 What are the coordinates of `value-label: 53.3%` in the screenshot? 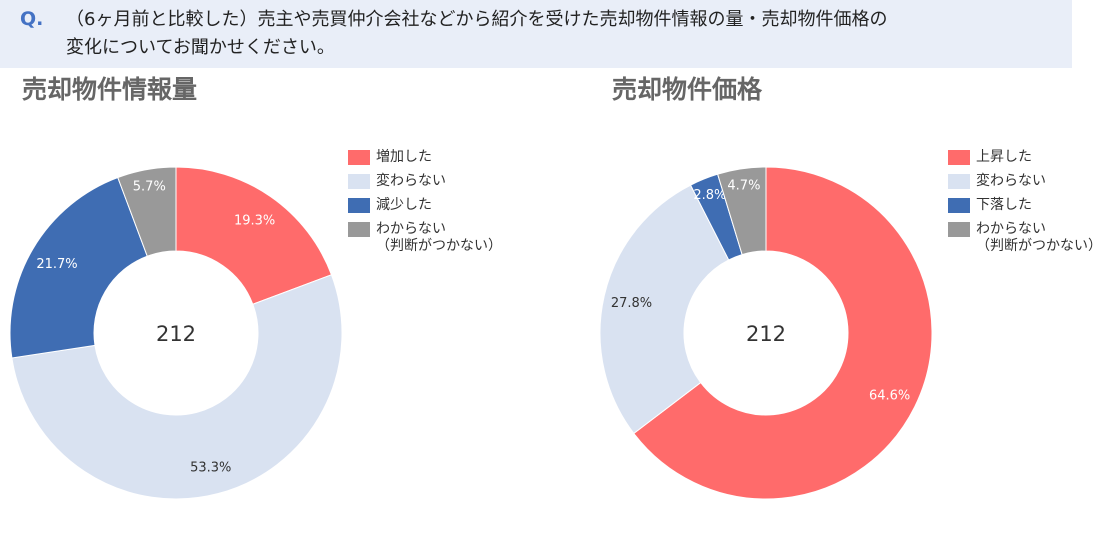 It's located at (210, 468).